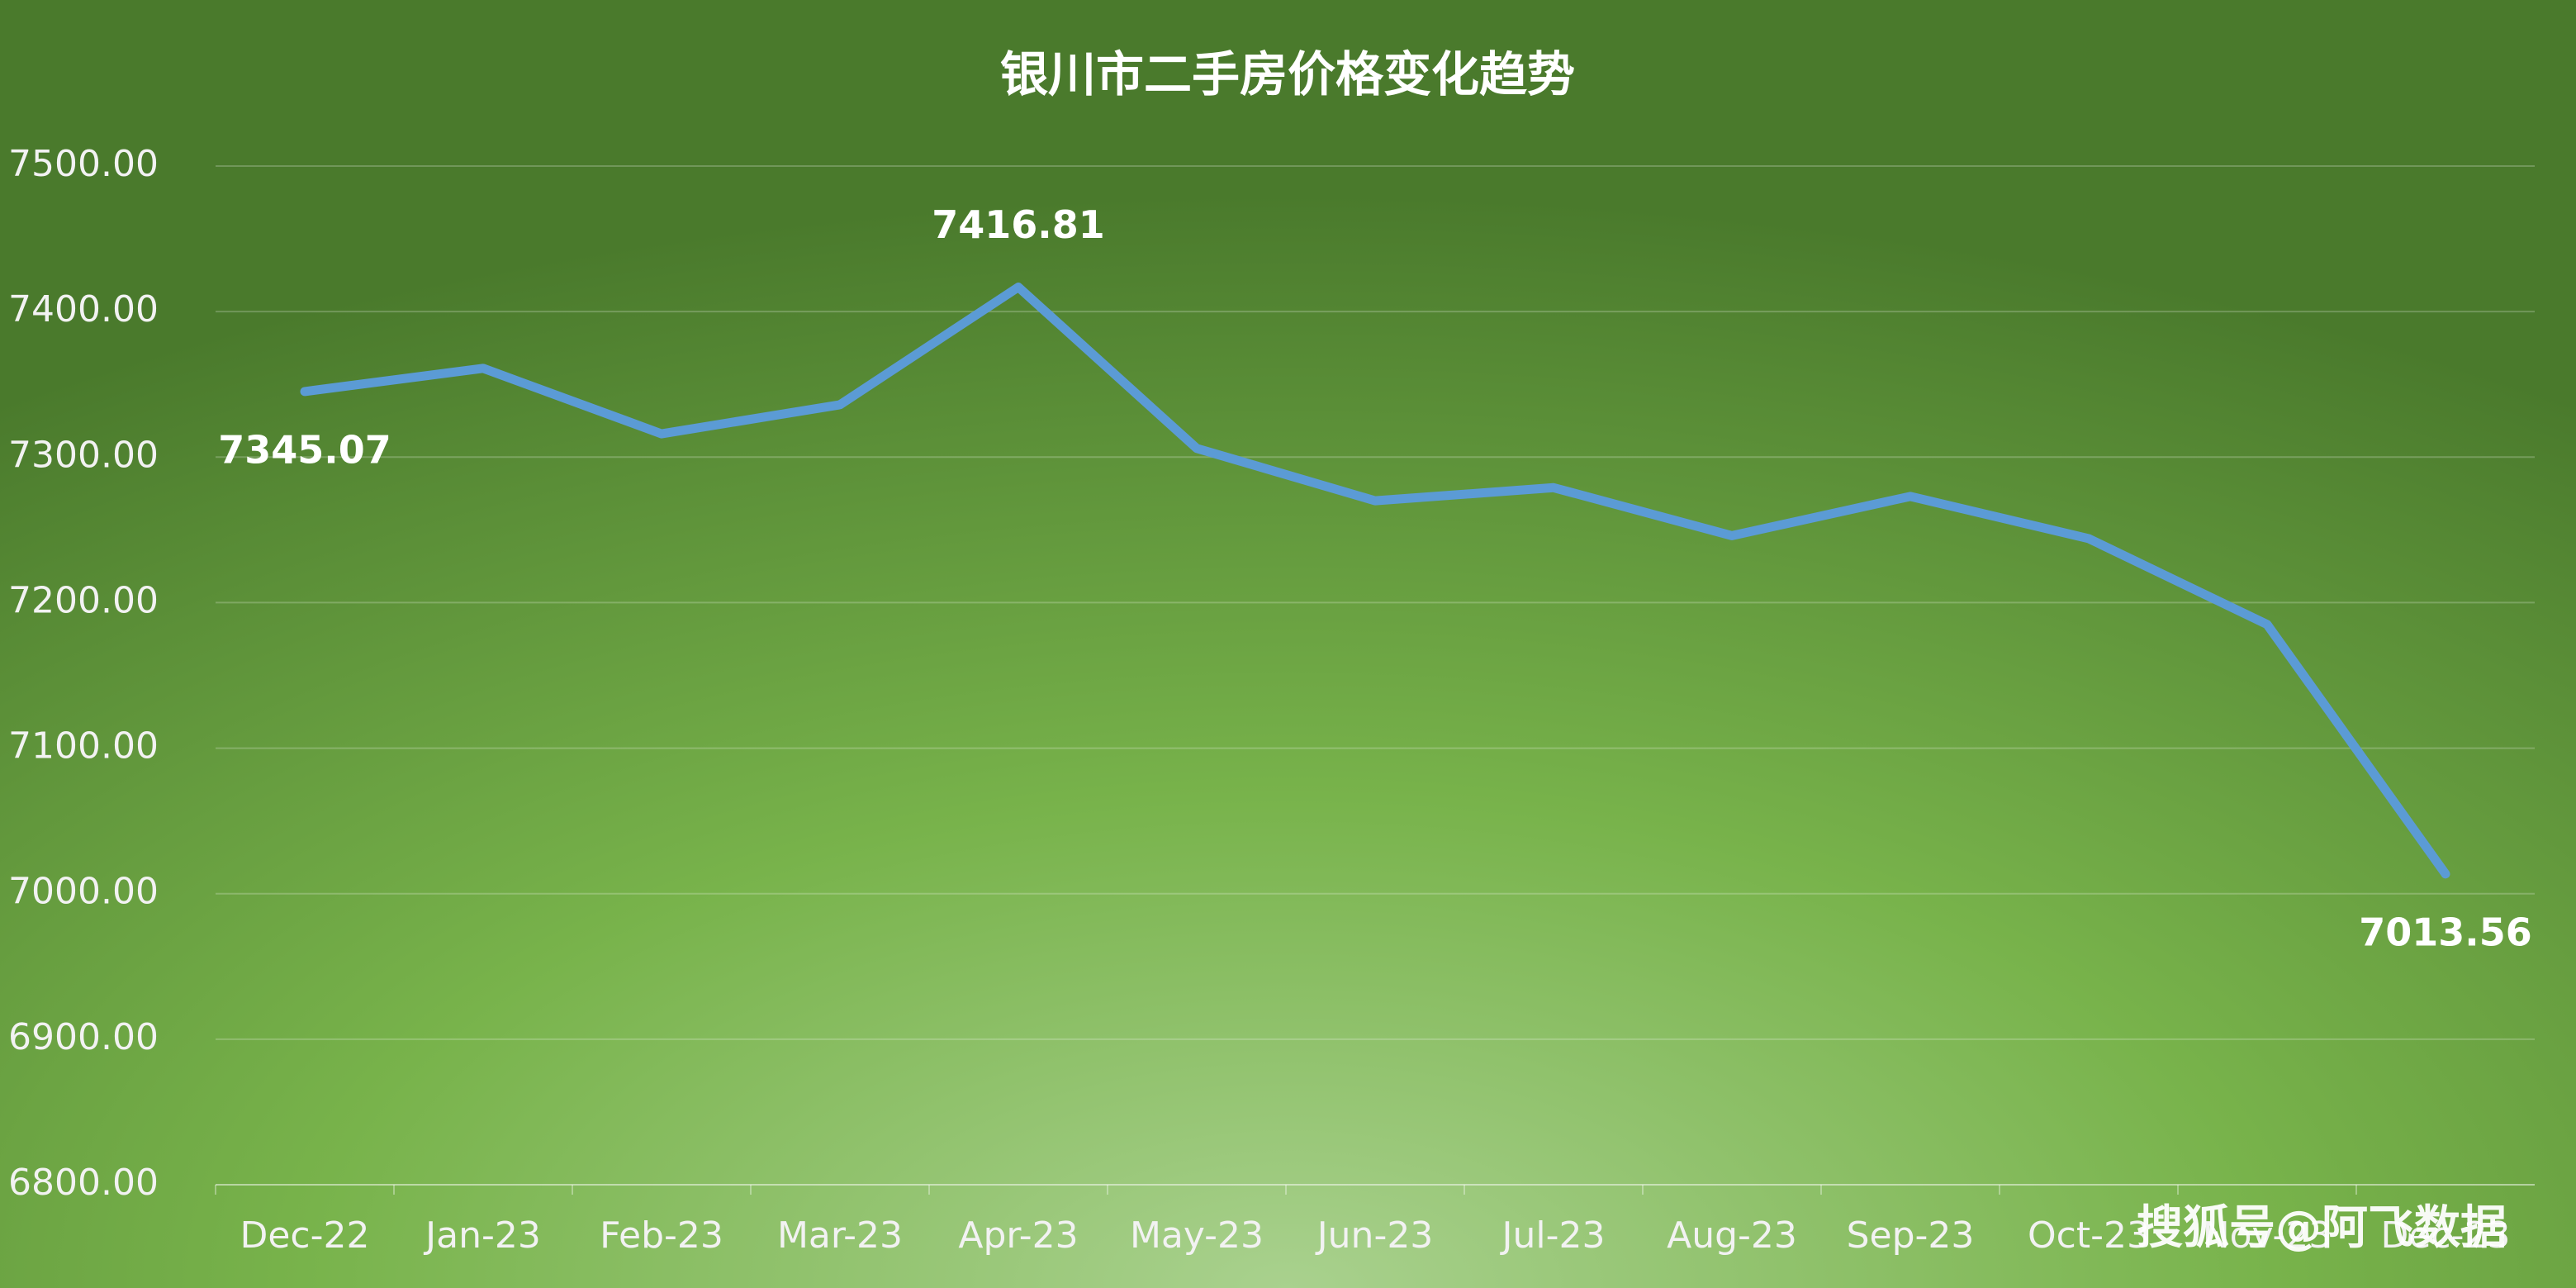 The image size is (2576, 1288). What do you see at coordinates (1553, 1235) in the screenshot?
I see `x-tick-label: Jul-23` at bounding box center [1553, 1235].